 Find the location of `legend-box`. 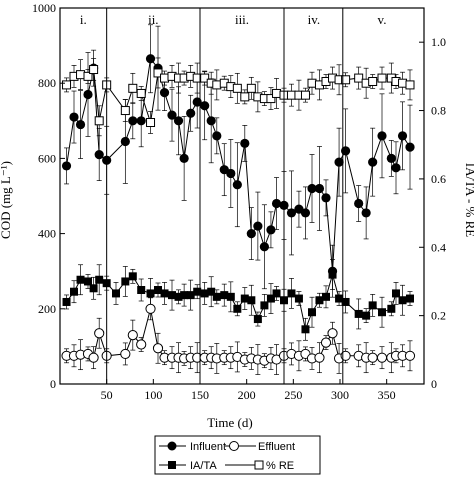

legend-box is located at coordinates (237, 455).